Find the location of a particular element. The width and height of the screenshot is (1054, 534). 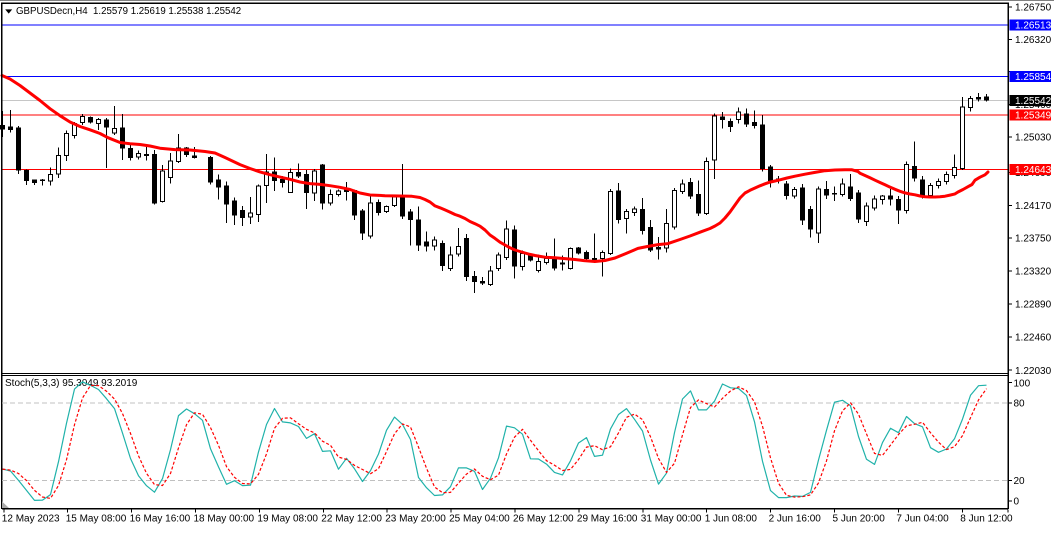

svg-text: 2 Jun 16:00 is located at coordinates (795, 519).